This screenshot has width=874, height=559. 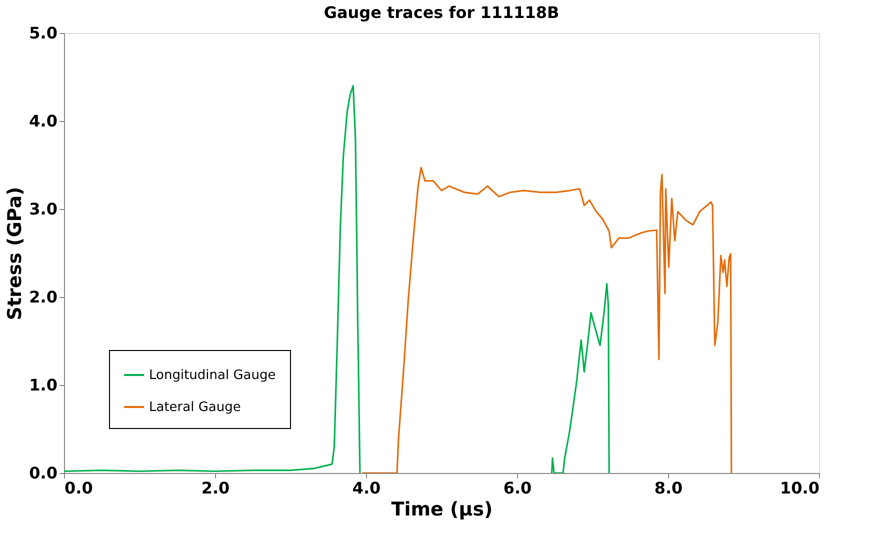 I want to click on y-tick-label: 0.0, so click(x=43, y=473).